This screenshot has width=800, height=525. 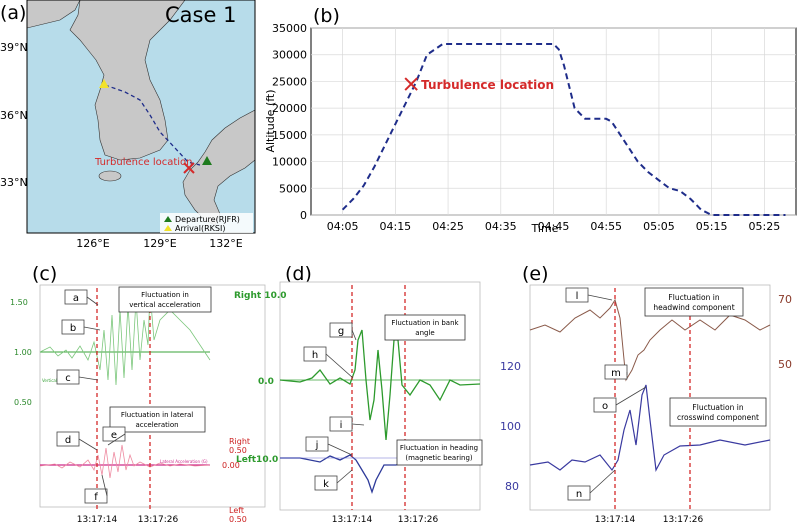 What do you see at coordinates (19, 302) in the screenshot?
I see `c-ytick-150: 1.50` at bounding box center [19, 302].